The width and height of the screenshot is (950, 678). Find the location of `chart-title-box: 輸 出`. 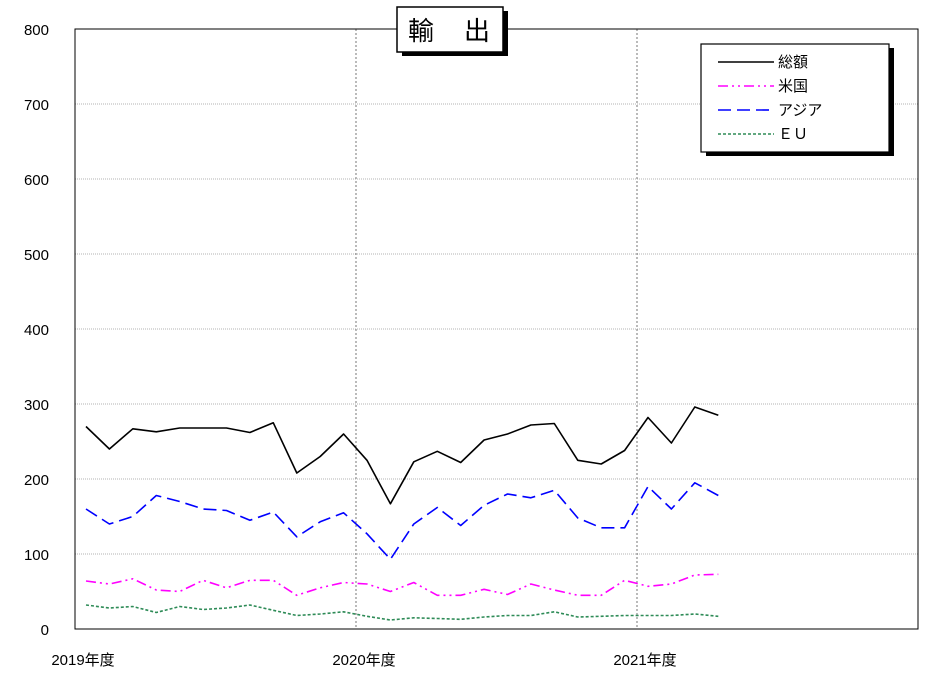

chart-title-box: 輸 出 is located at coordinates (452, 31).